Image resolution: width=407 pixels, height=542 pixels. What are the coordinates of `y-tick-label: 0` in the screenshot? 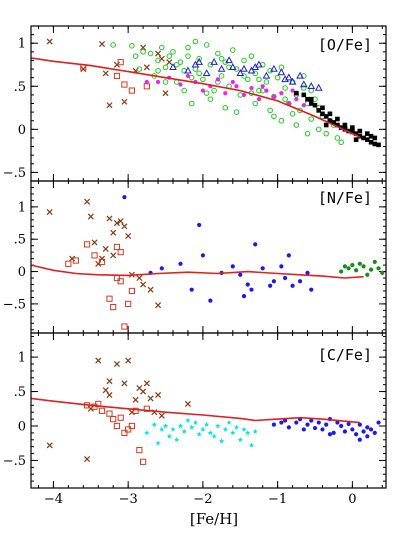 It's located at (22, 427).